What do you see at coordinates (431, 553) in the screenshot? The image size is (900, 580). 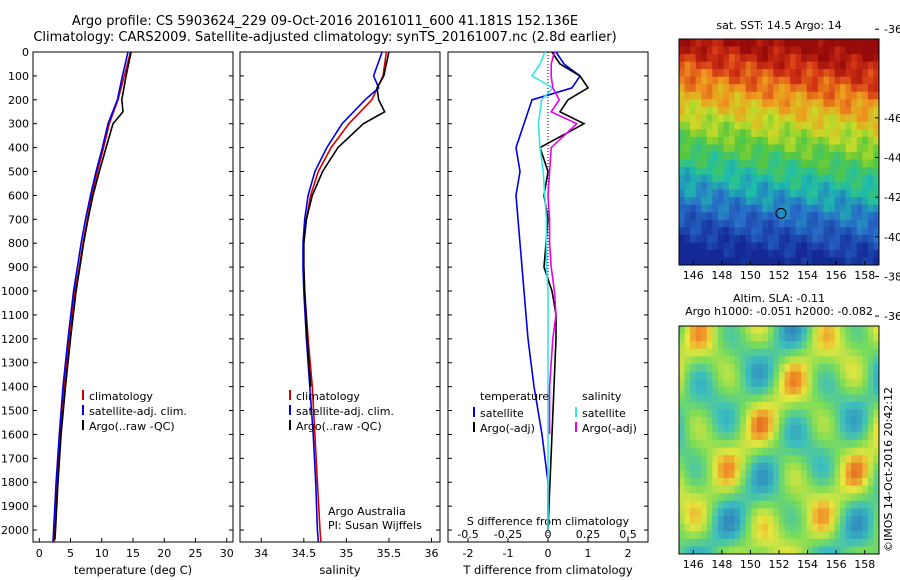 I see `salinity-xtick-label: 36` at bounding box center [431, 553].